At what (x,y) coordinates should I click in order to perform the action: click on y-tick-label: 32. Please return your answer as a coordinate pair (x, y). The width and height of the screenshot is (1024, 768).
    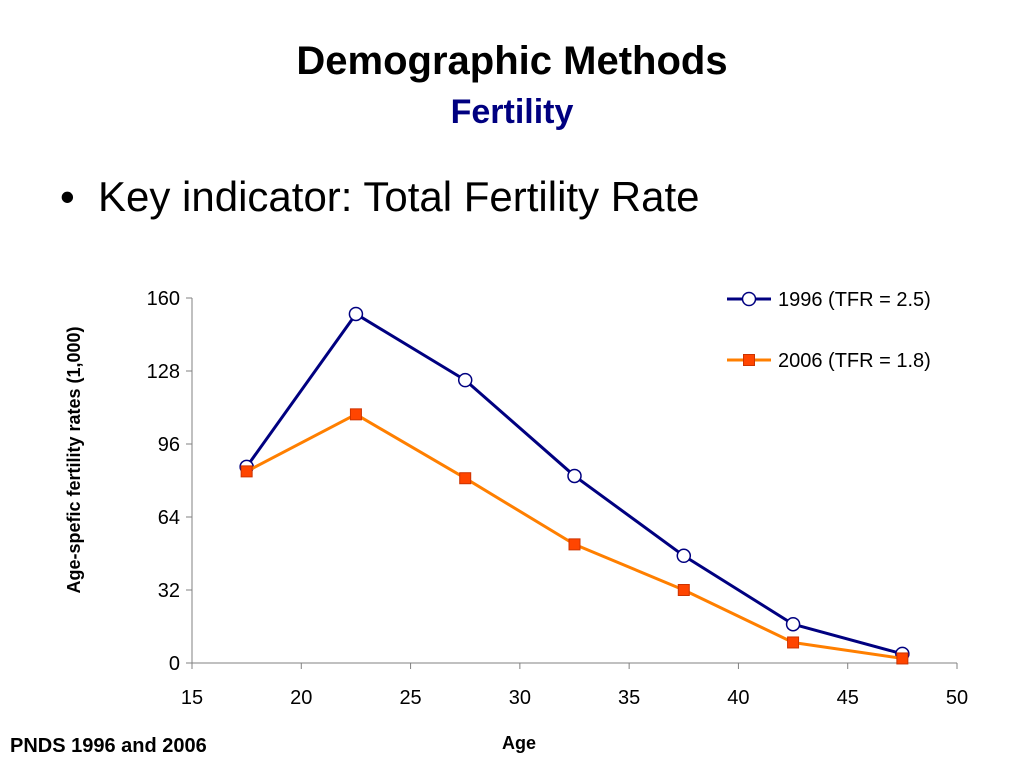
    Looking at the image, I should click on (169, 591).